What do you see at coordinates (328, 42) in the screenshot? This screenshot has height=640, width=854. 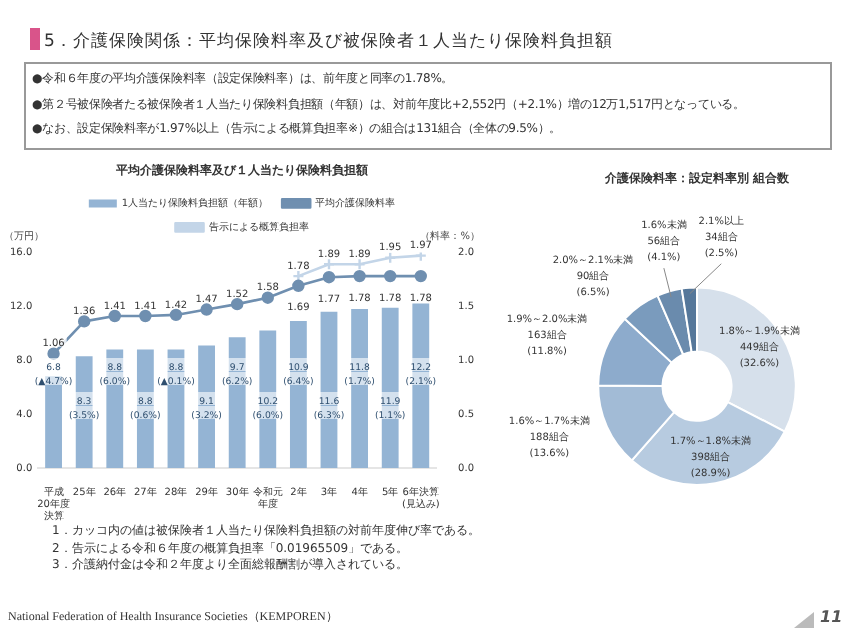 I see `text: 5．介護保険関係：平均保険料率及び被保険者１人当たり保険料負担額` at bounding box center [328, 42].